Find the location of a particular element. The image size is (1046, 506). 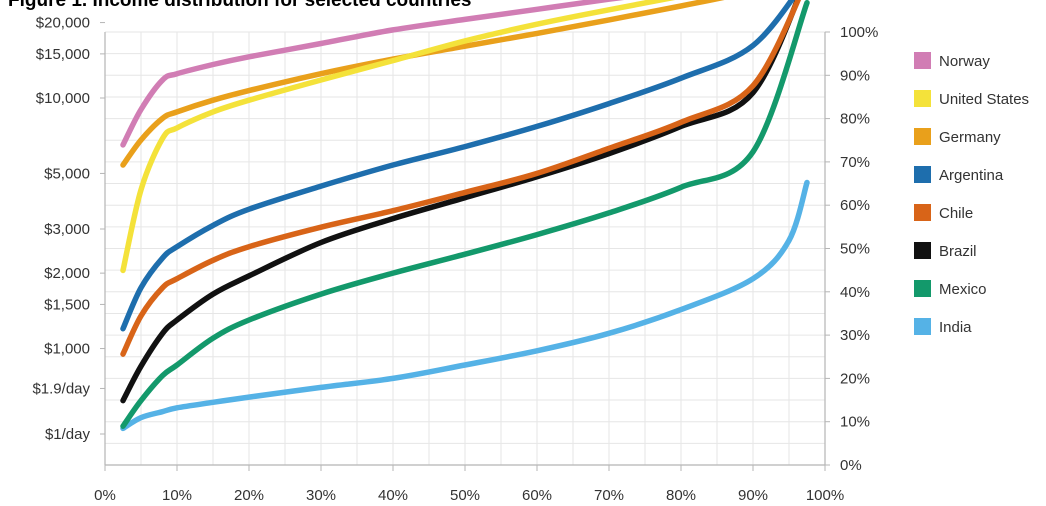

legend-label: Norway is located at coordinates (964, 61).